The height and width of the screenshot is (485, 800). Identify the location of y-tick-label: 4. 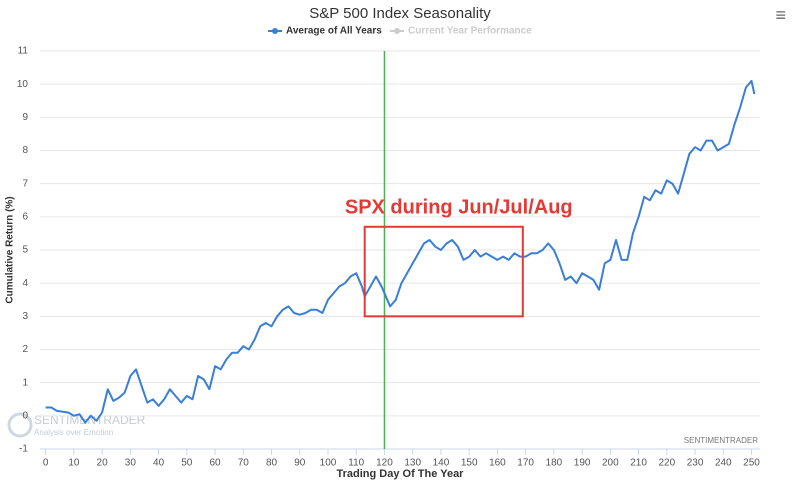
(25, 283).